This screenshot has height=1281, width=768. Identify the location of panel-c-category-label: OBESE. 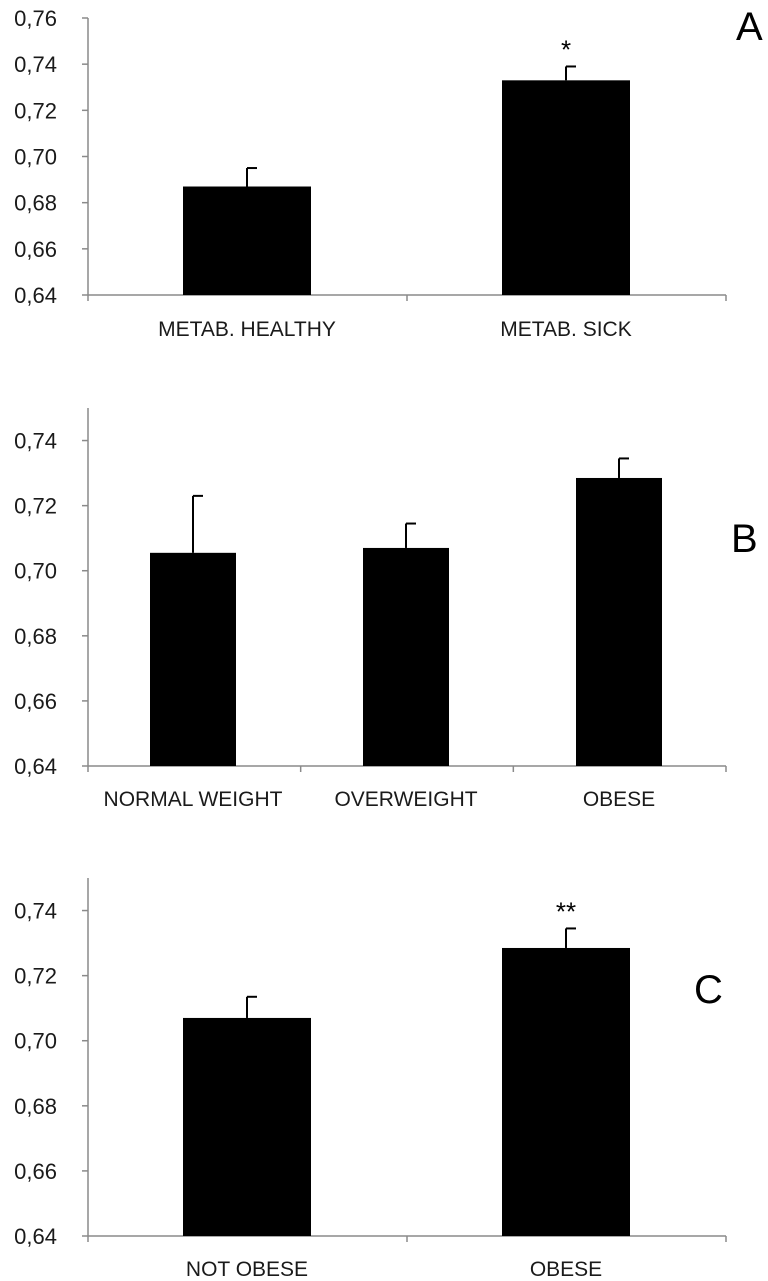
(566, 1269).